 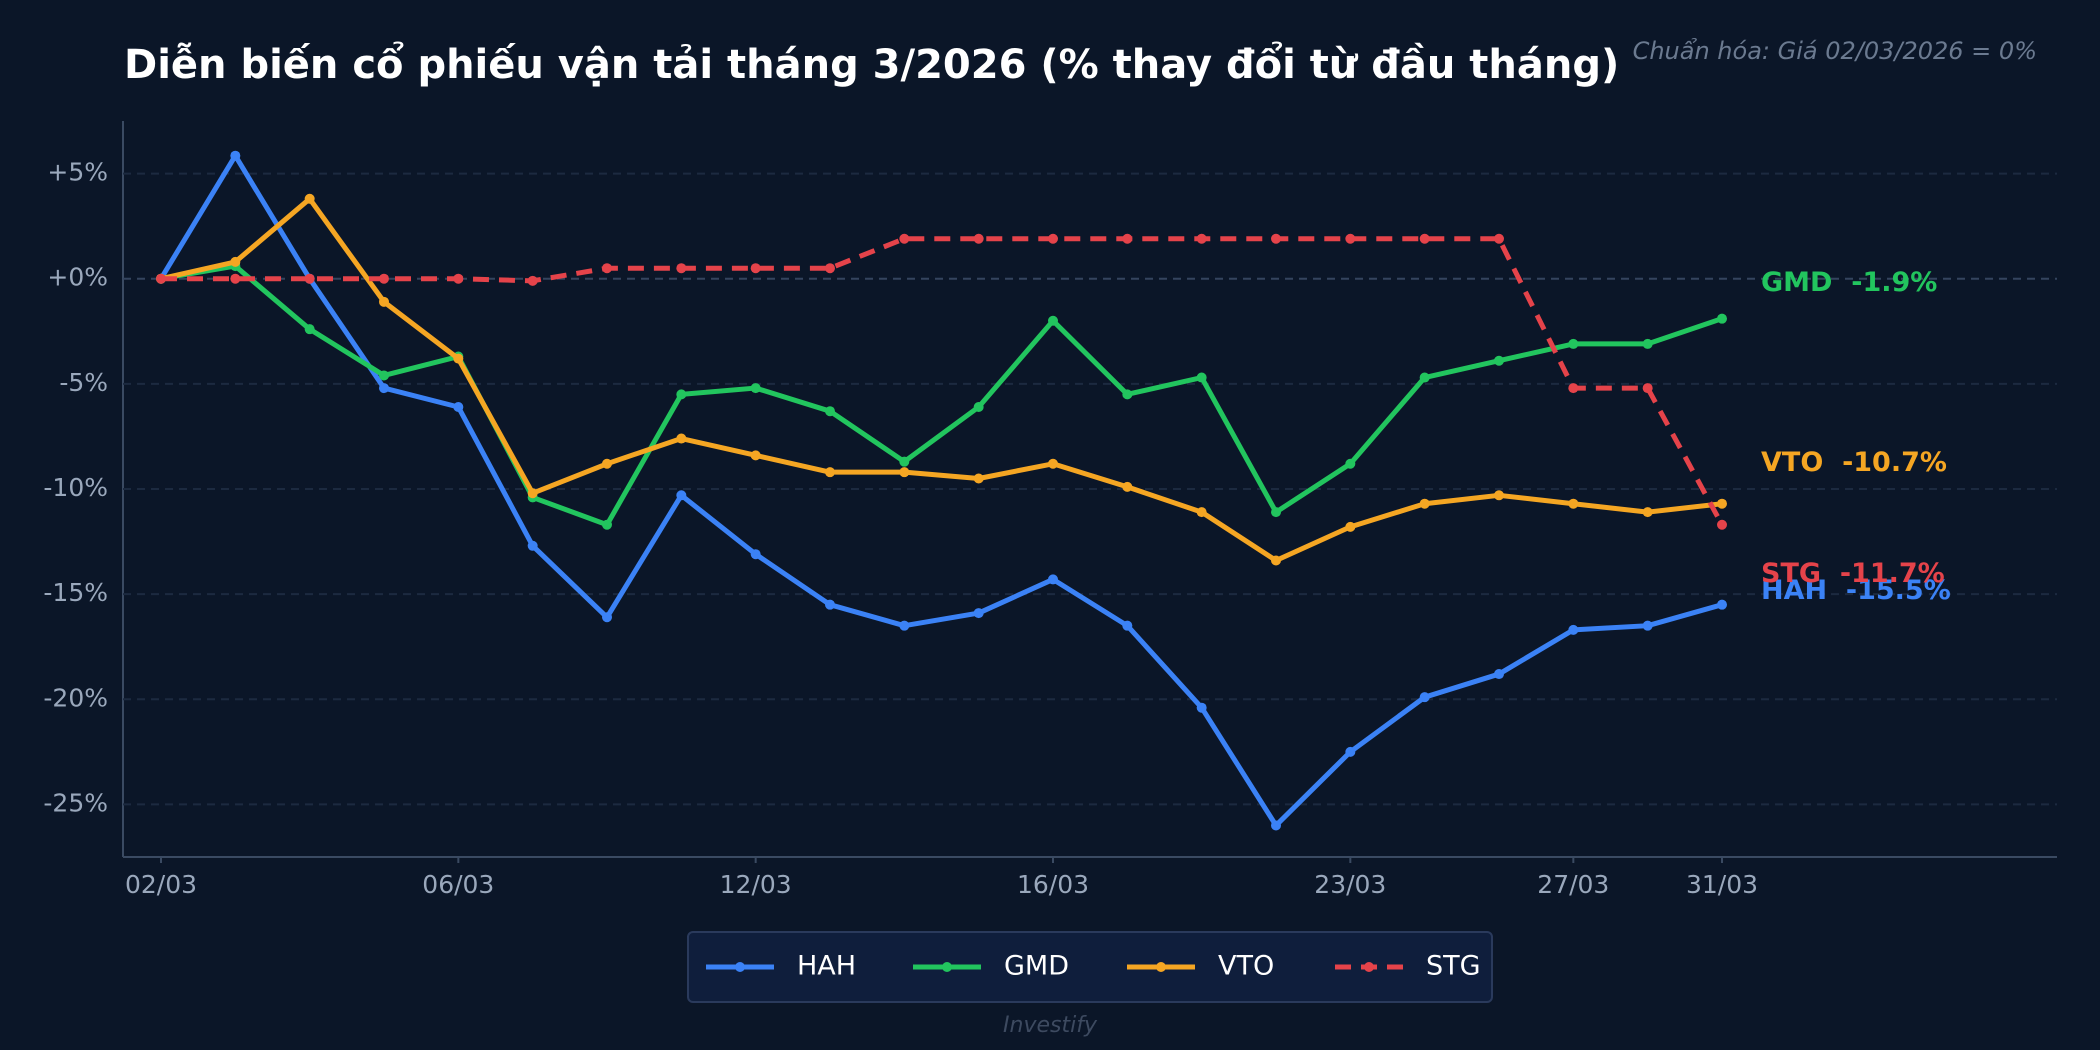 What do you see at coordinates (1853, 573) in the screenshot?
I see `end-label: STG -11.7%` at bounding box center [1853, 573].